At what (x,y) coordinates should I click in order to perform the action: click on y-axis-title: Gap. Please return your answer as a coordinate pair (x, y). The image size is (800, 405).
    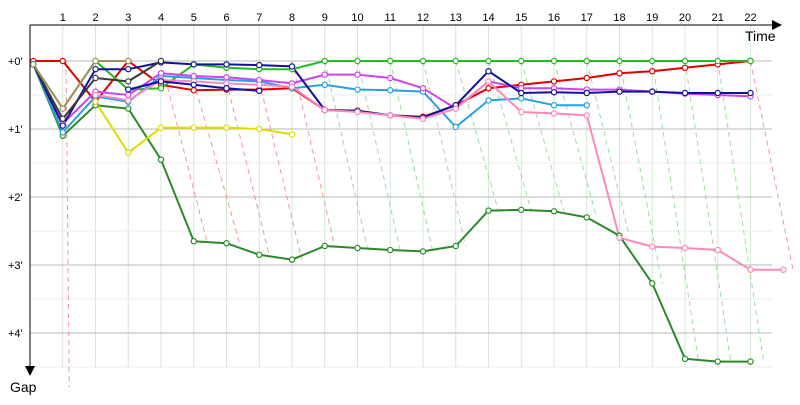
    Looking at the image, I should click on (23, 387).